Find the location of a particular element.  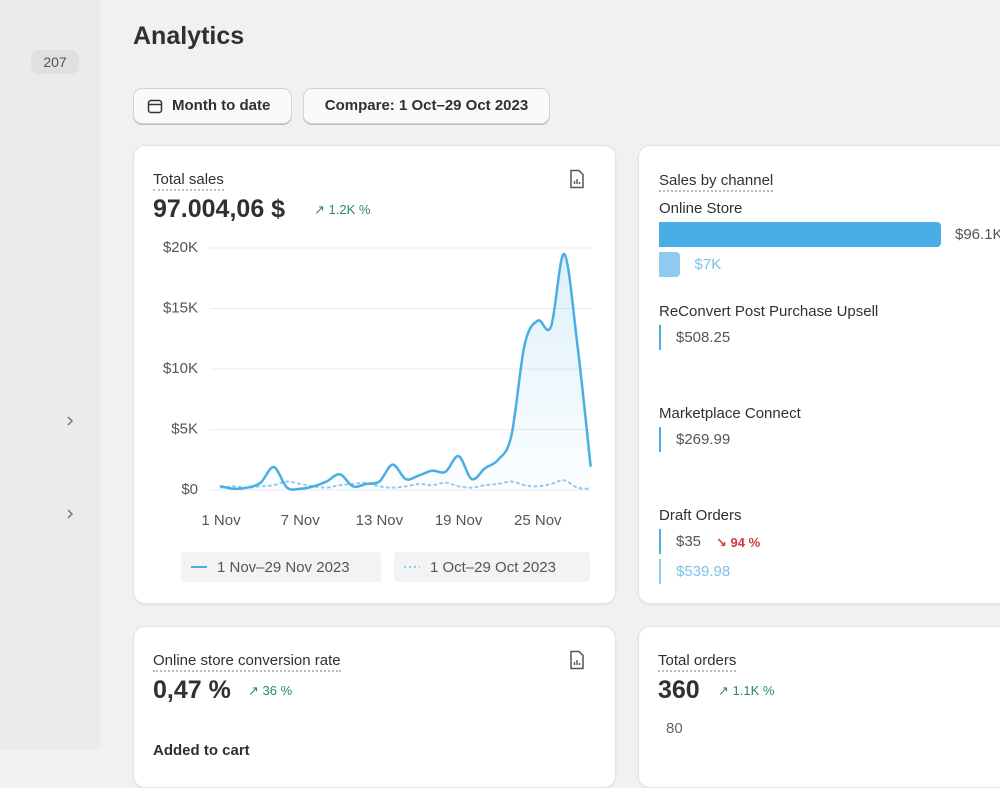

y-tick-label: $15K is located at coordinates (180, 307).